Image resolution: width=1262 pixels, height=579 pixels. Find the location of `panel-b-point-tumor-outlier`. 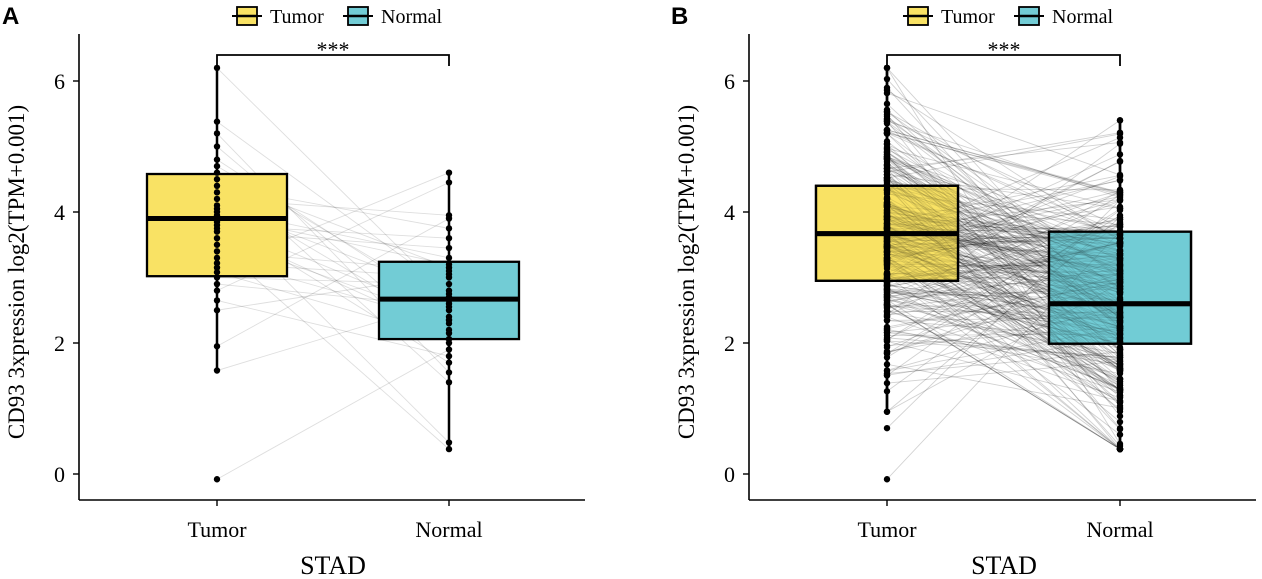

panel-b-point-tumor-outlier is located at coordinates (887, 479).